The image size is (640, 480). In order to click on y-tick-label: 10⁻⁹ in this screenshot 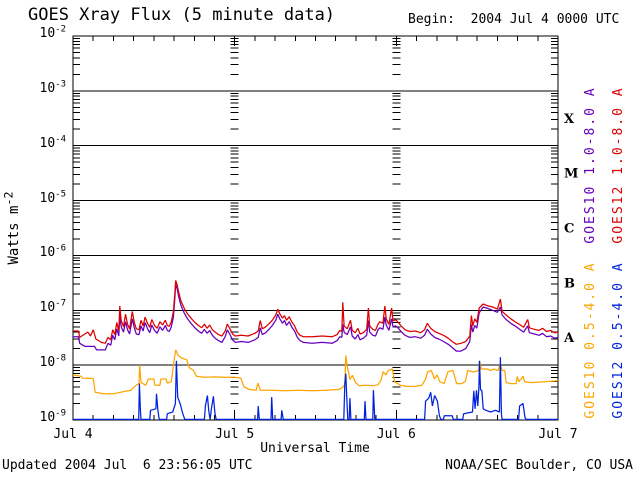, I will do `click(53, 416)`.